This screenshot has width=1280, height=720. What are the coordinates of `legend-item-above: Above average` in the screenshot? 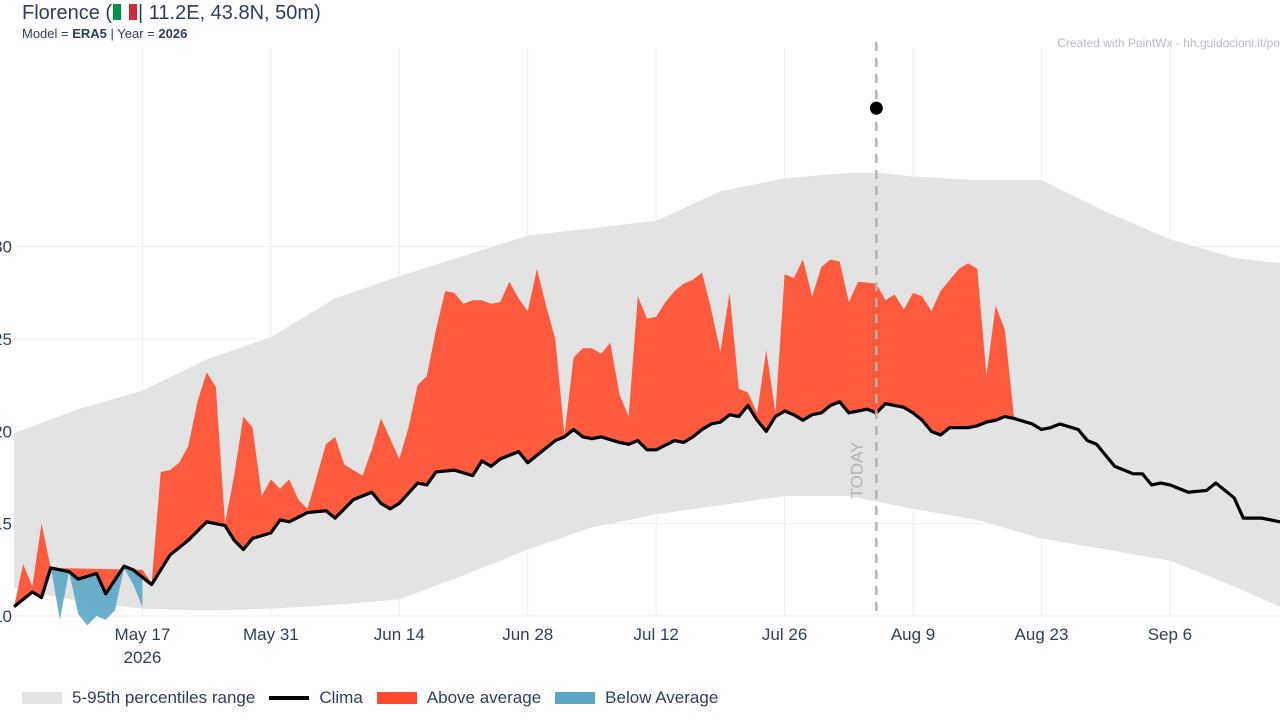 It's located at (459, 698).